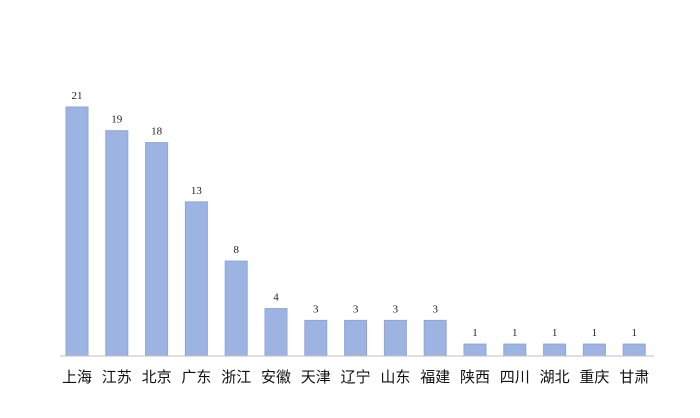 Image resolution: width=700 pixels, height=418 pixels. What do you see at coordinates (276, 377) in the screenshot?
I see `category-label-5: 安徽` at bounding box center [276, 377].